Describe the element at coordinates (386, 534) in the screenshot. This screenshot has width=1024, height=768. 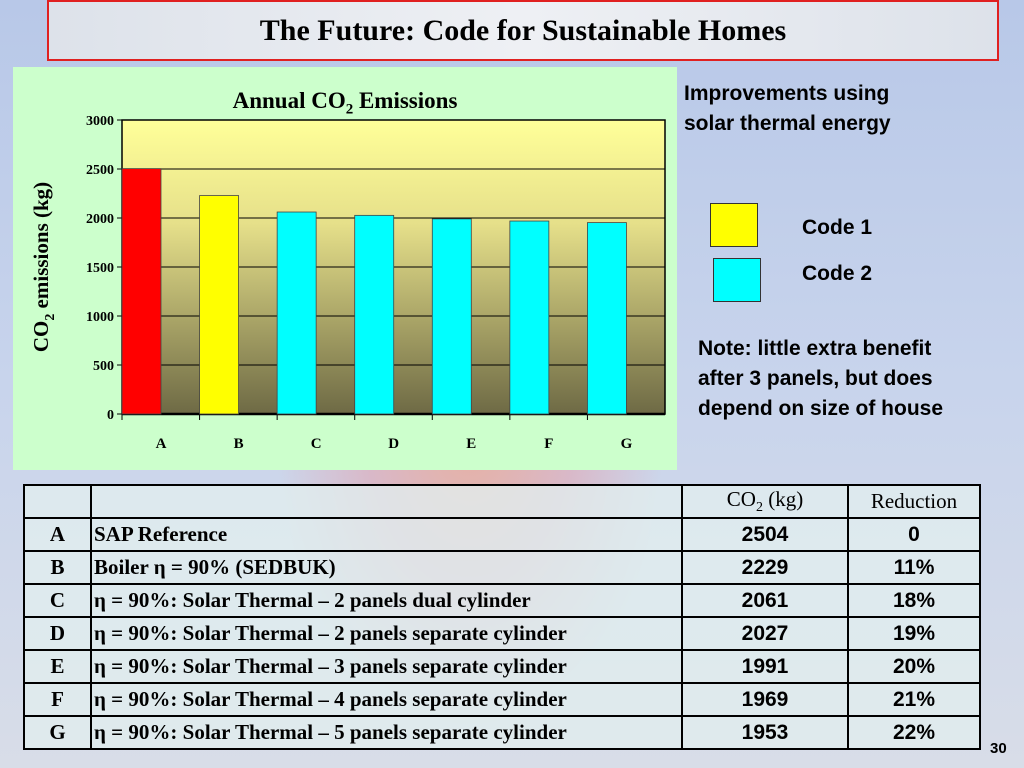
I see `row-description: SAP Reference` at that location.